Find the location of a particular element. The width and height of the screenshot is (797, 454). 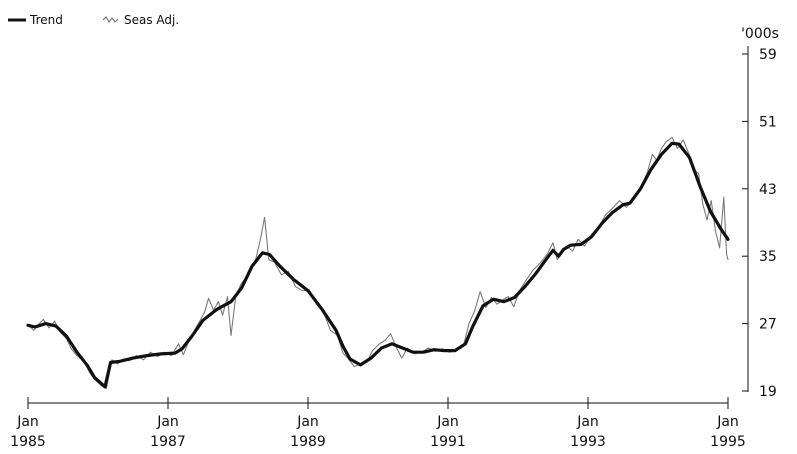

y-tick-label: 19 is located at coordinates (768, 392).